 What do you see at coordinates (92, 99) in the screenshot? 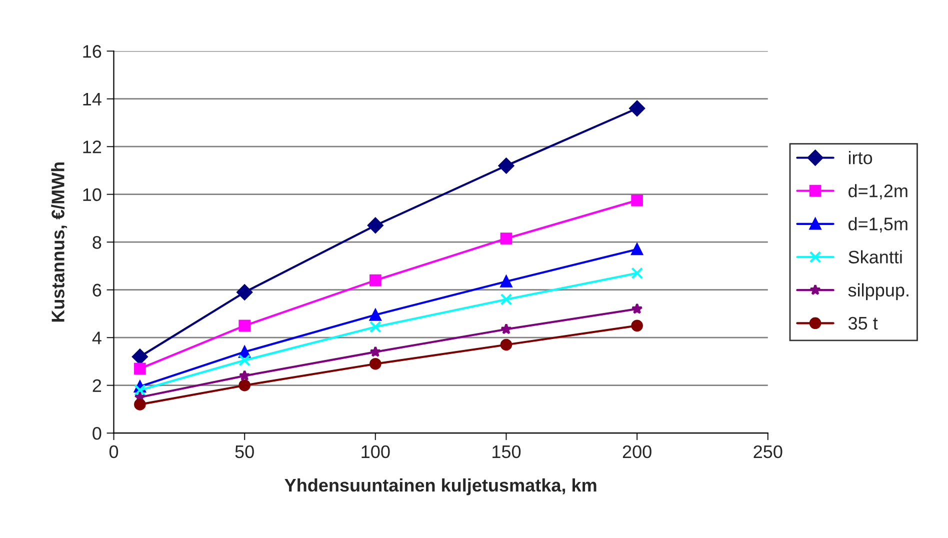
I see `y-tick-label: 14` at bounding box center [92, 99].